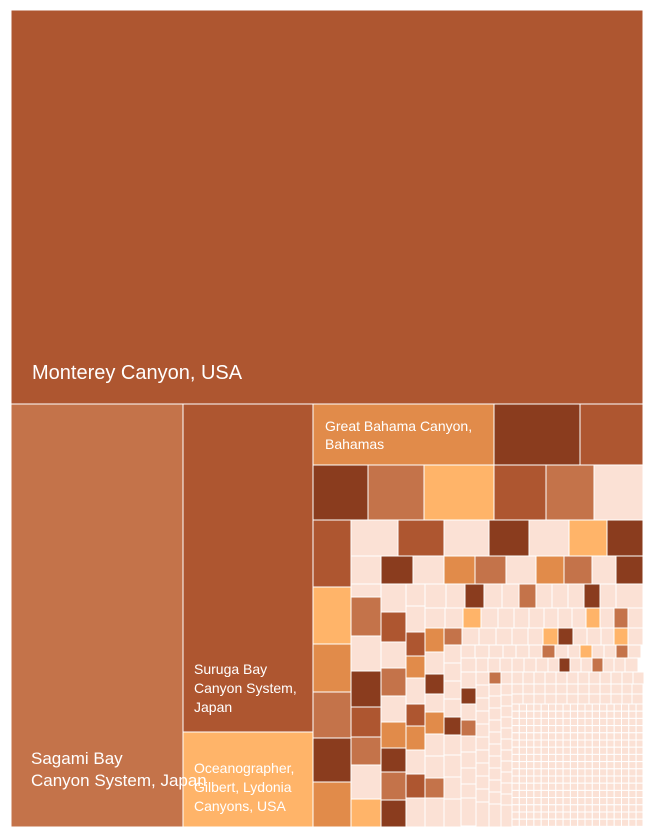 The width and height of the screenshot is (657, 837). Describe the element at coordinates (97, 615) in the screenshot. I see `tile-sagami-bay` at that location.